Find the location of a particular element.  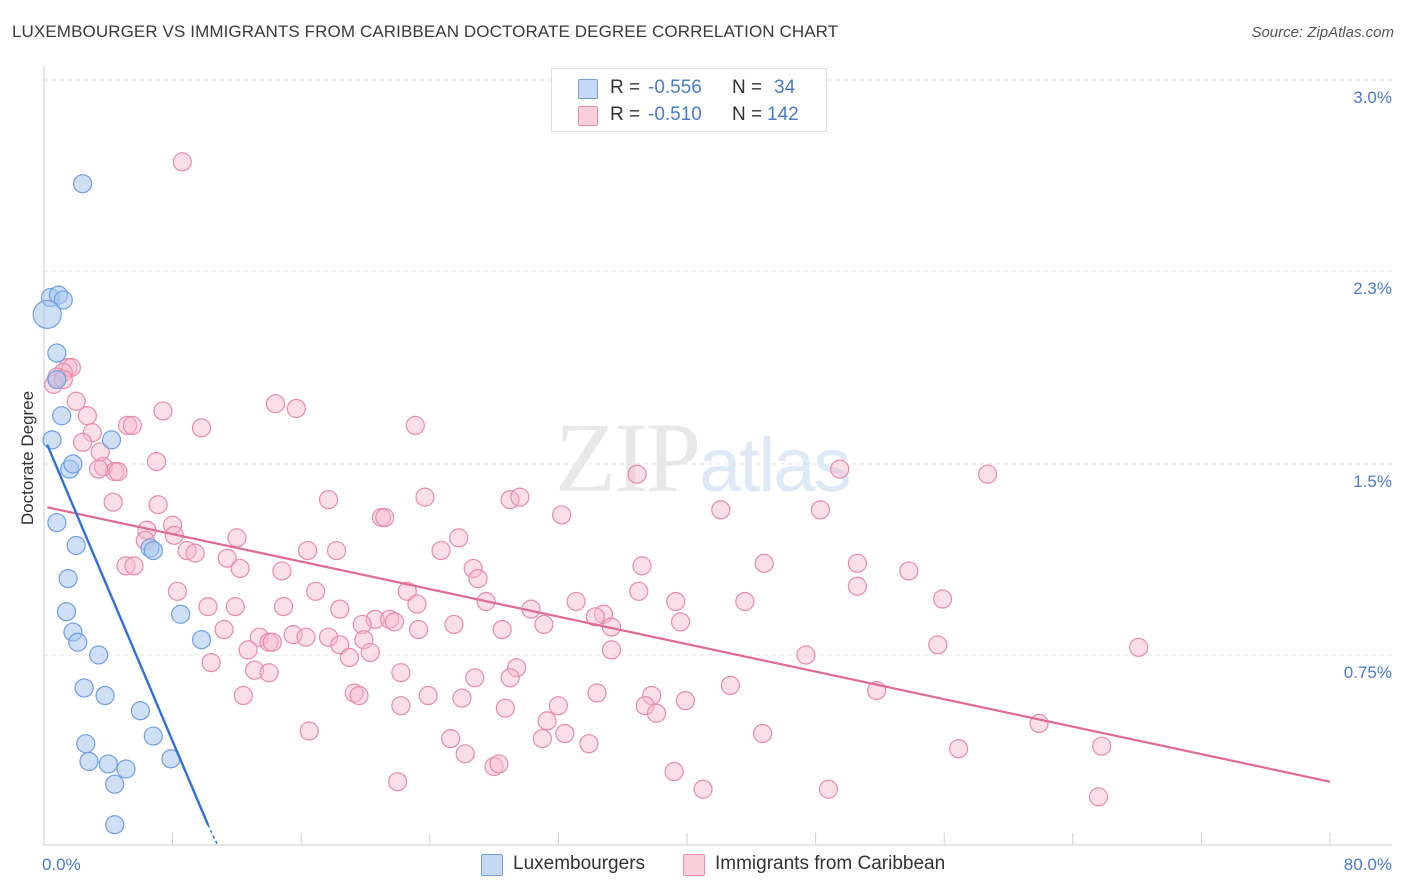

series-legend: Luxembourgers Immigrants from Caribbean is located at coordinates (703, 865).